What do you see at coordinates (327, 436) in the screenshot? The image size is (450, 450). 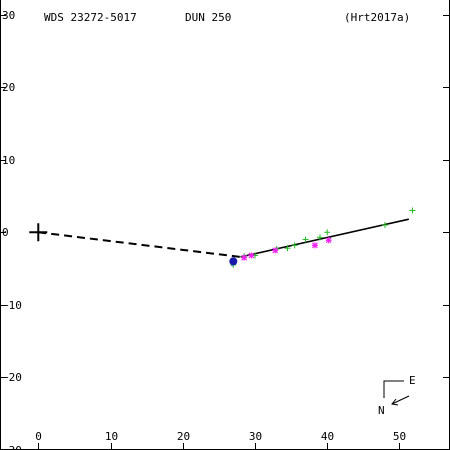 I see `x-tick-label-4: 40` at bounding box center [327, 436].